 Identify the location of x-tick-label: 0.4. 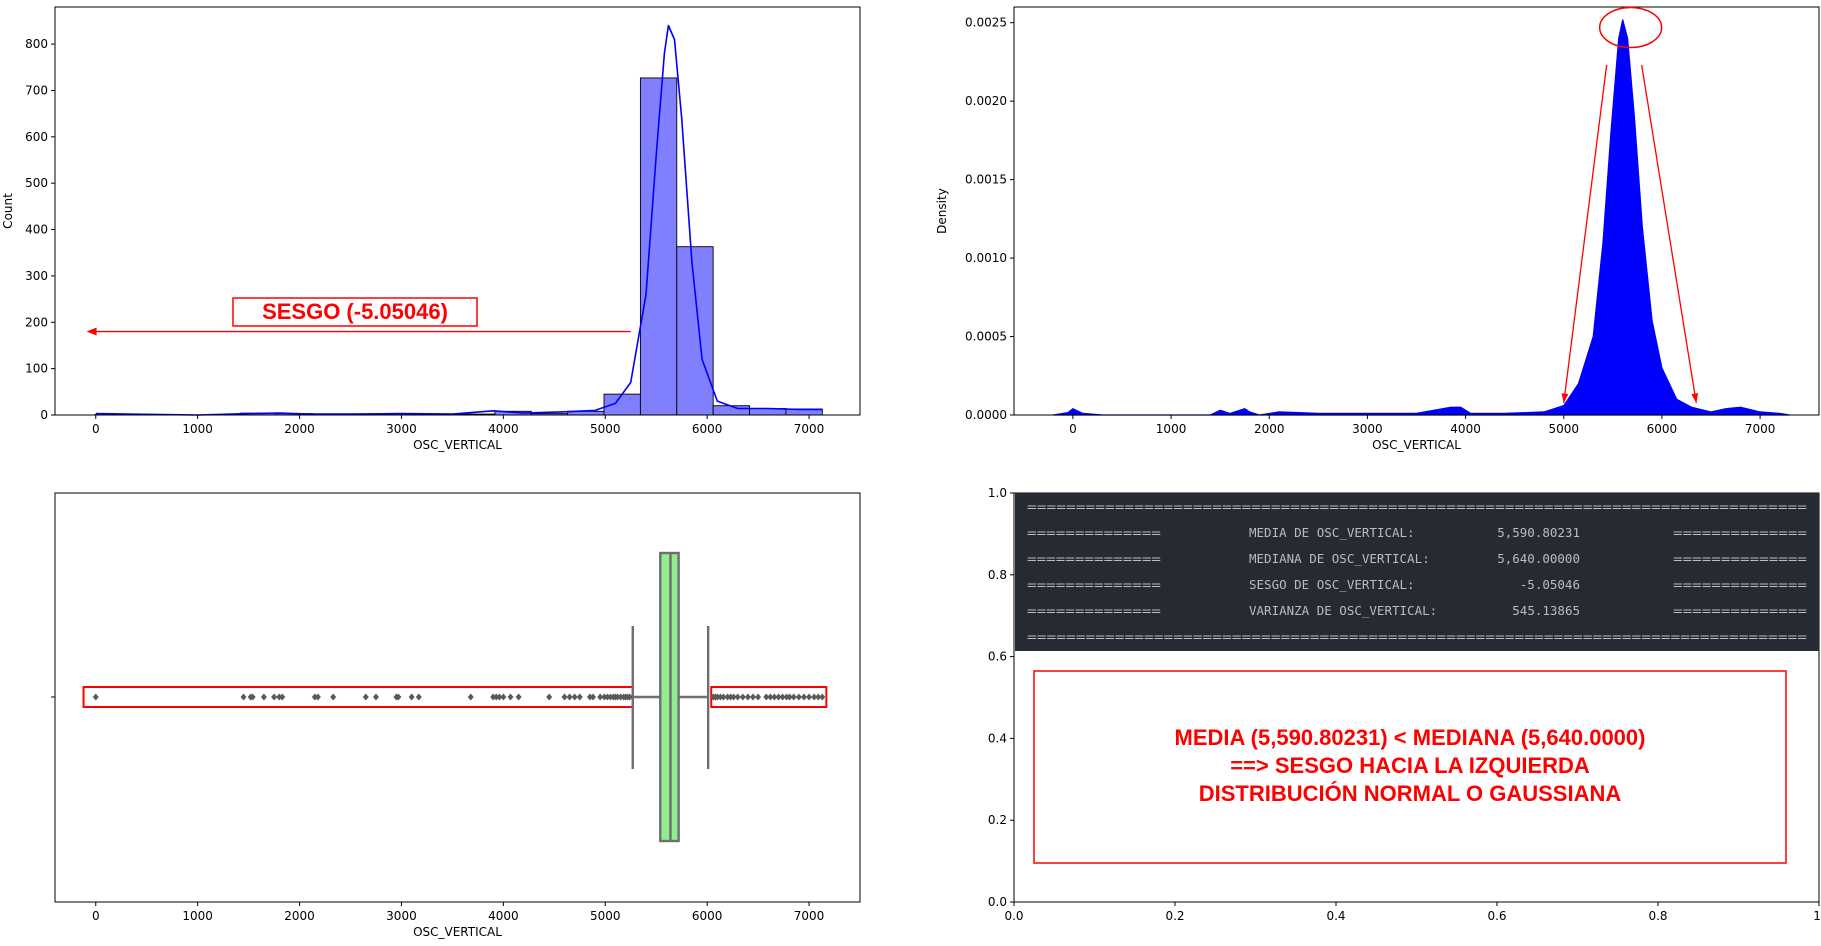
(1335, 916).